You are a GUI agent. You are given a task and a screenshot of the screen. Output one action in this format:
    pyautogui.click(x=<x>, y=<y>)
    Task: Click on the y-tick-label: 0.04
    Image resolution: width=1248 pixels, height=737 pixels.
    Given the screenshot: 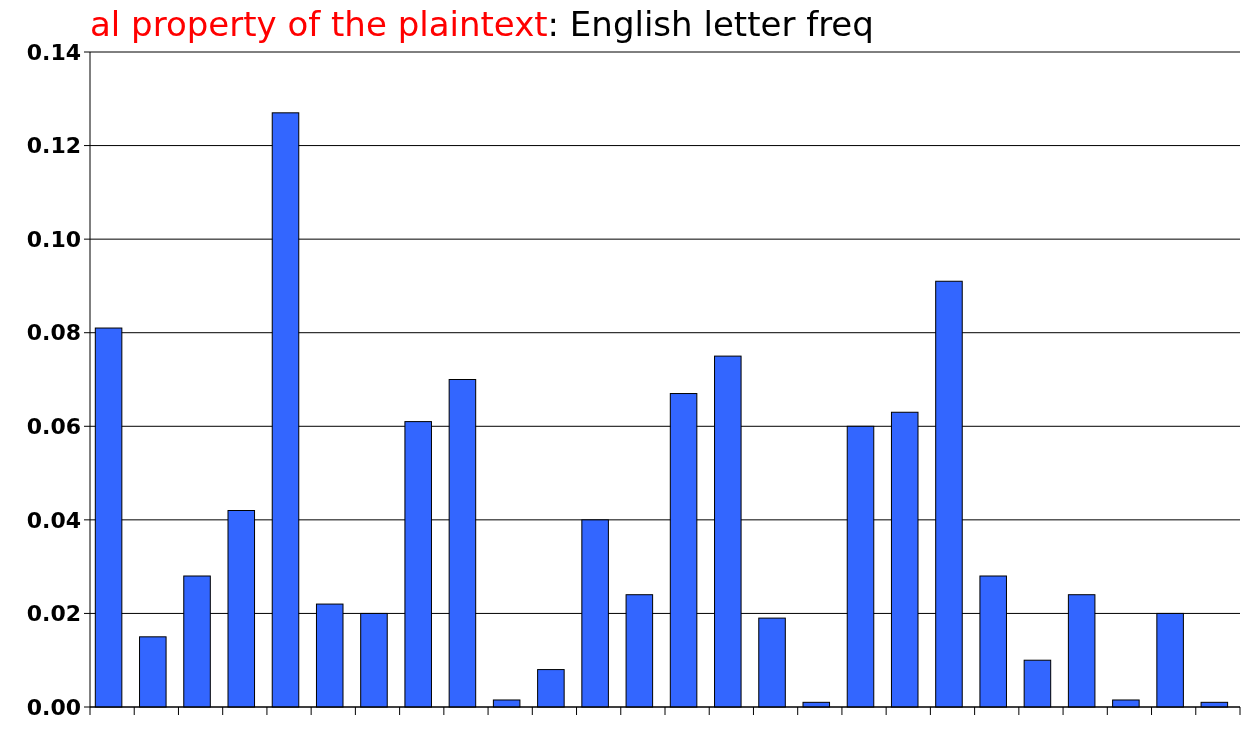 What is the action you would take?
    pyautogui.click(x=53, y=520)
    